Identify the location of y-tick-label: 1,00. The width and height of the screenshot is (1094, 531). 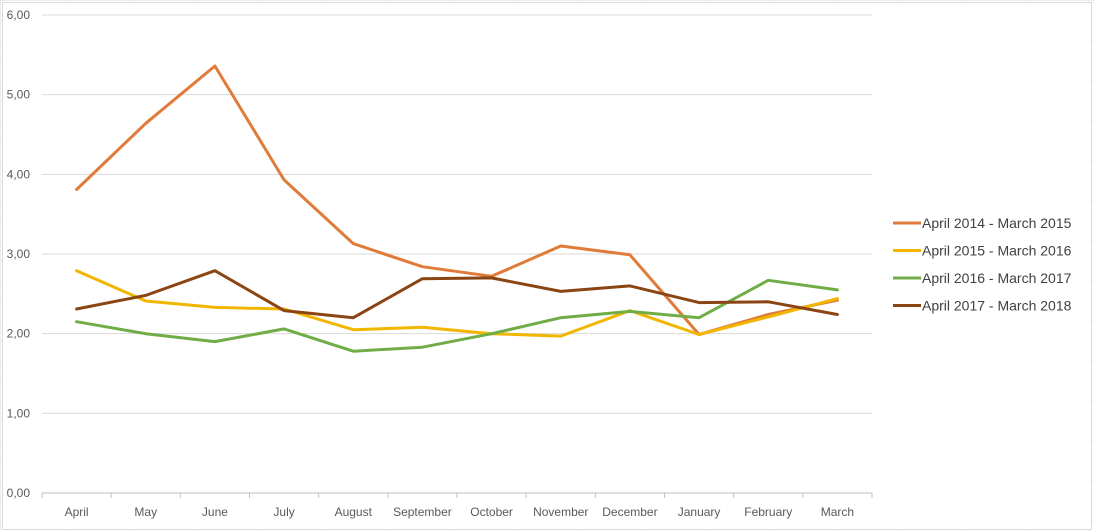
(19, 413).